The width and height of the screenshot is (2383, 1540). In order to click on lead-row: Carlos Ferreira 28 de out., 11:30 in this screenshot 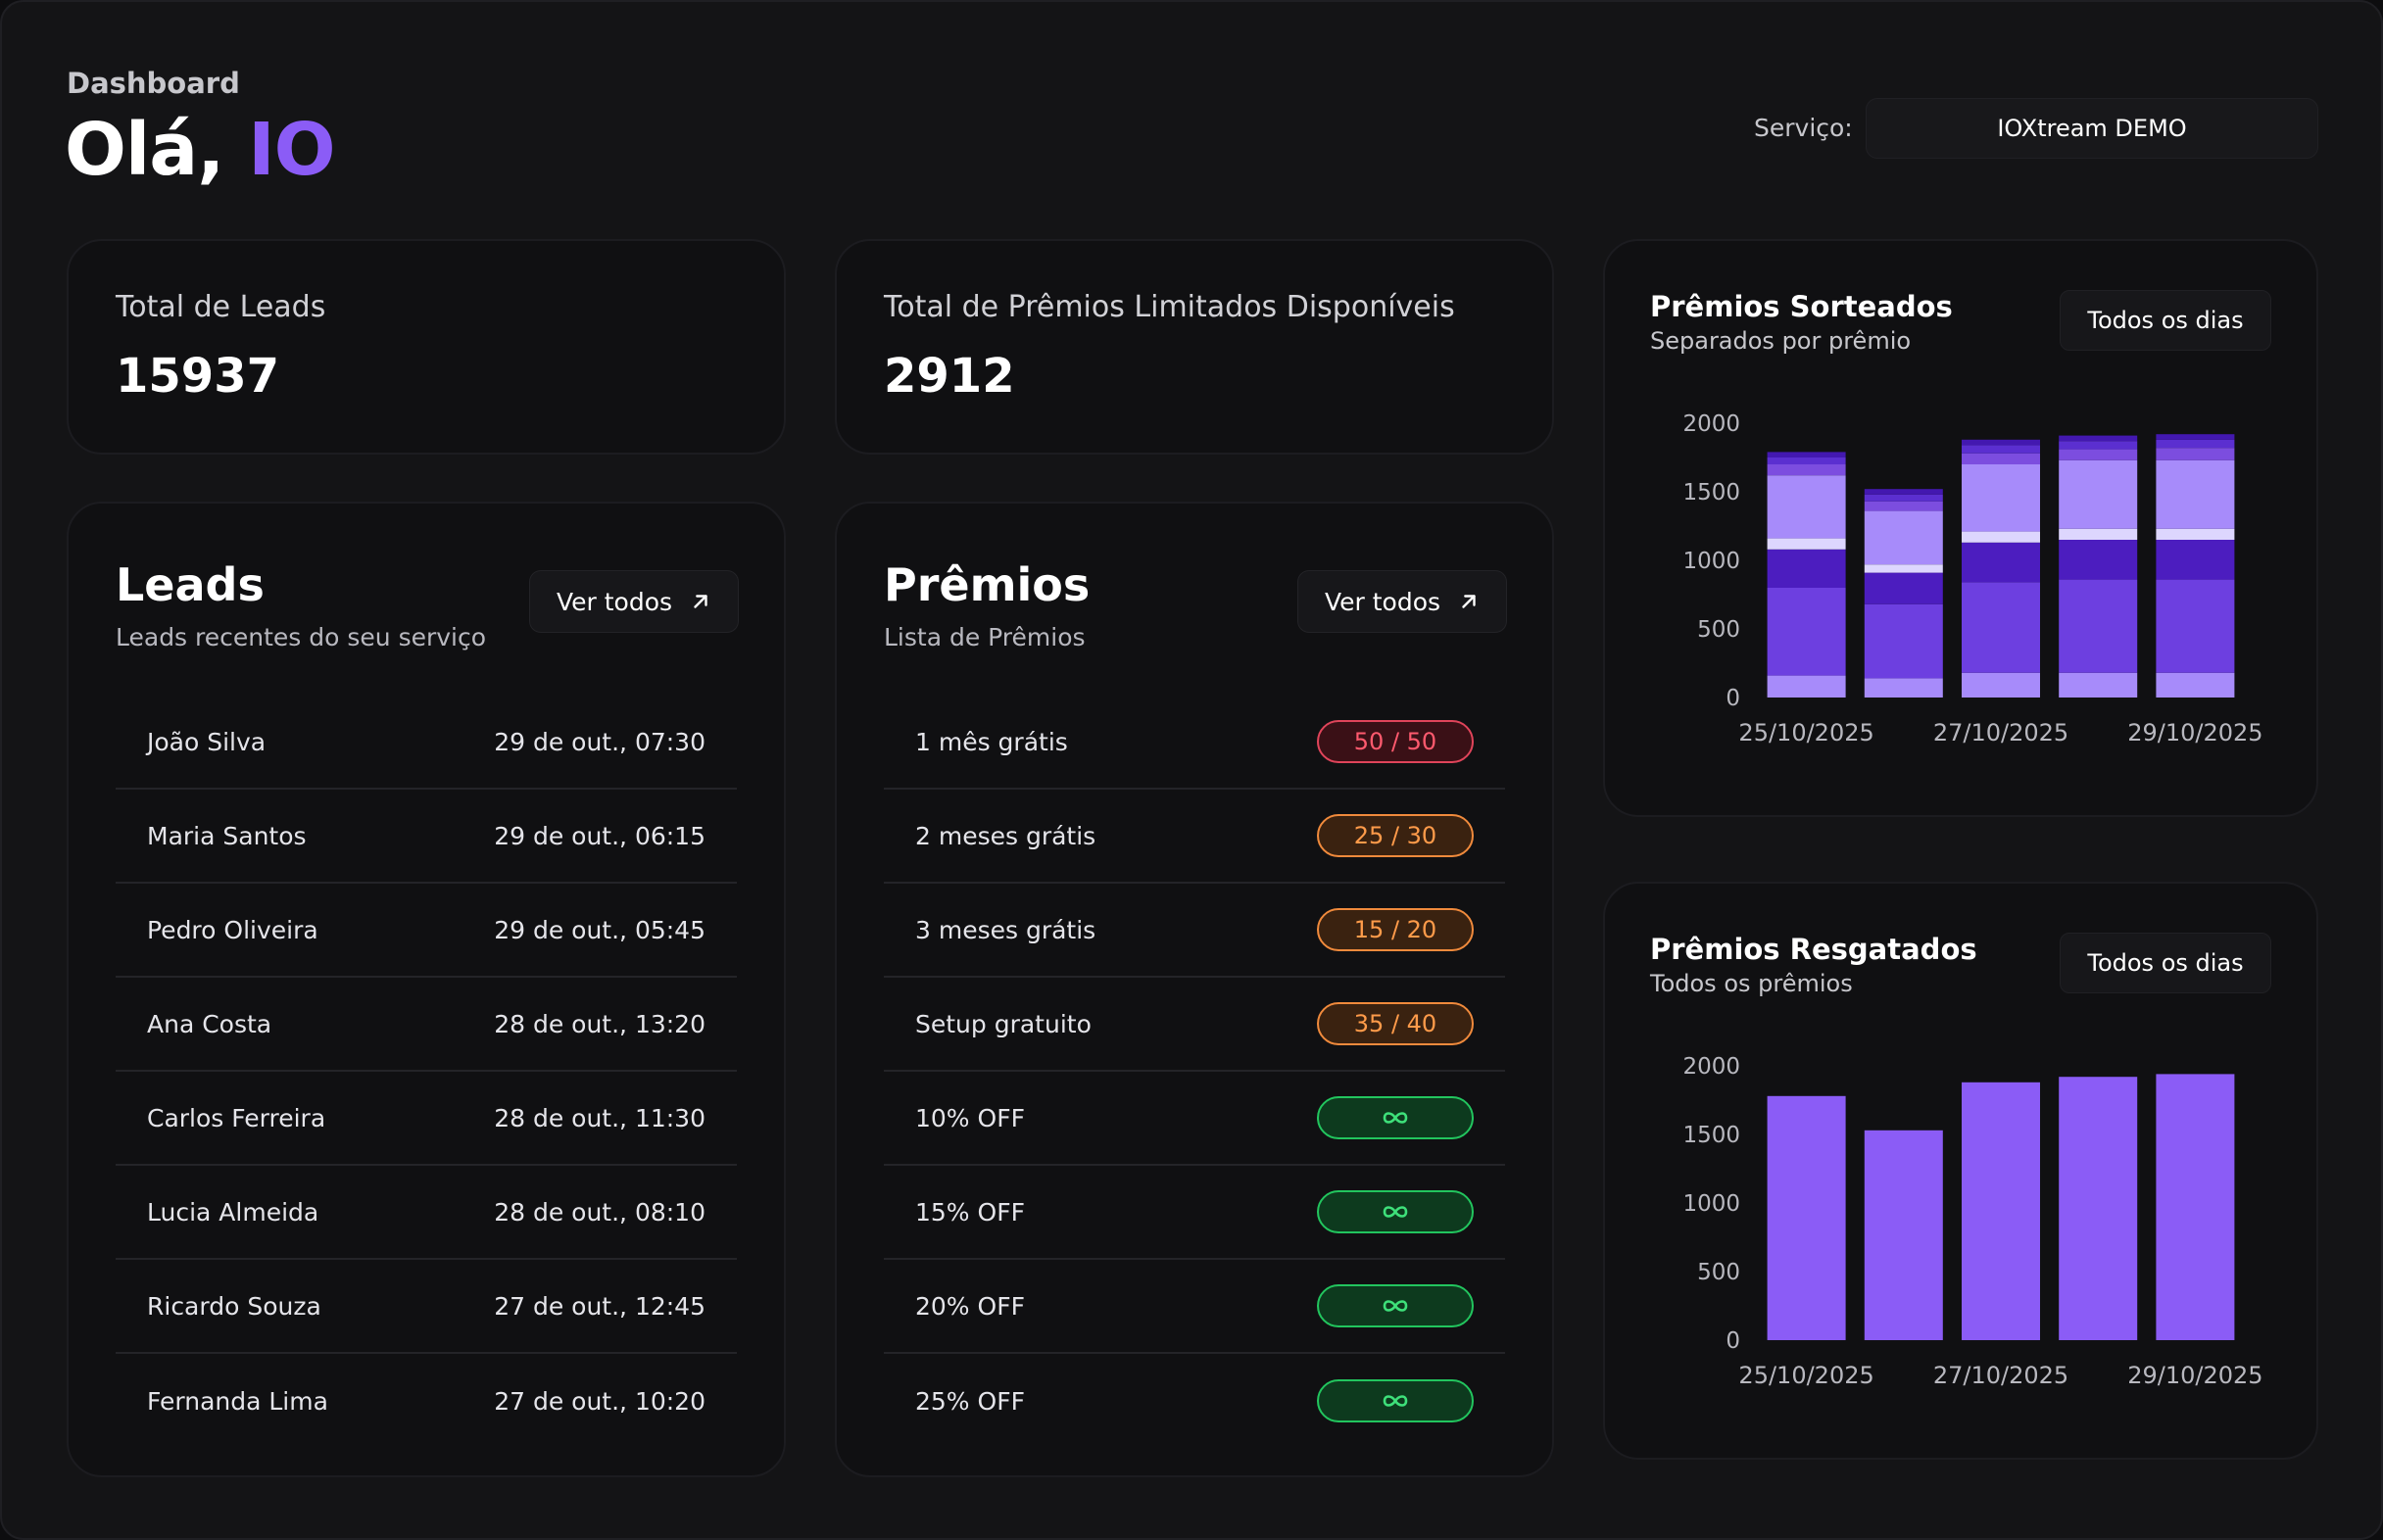, I will do `click(426, 1119)`.